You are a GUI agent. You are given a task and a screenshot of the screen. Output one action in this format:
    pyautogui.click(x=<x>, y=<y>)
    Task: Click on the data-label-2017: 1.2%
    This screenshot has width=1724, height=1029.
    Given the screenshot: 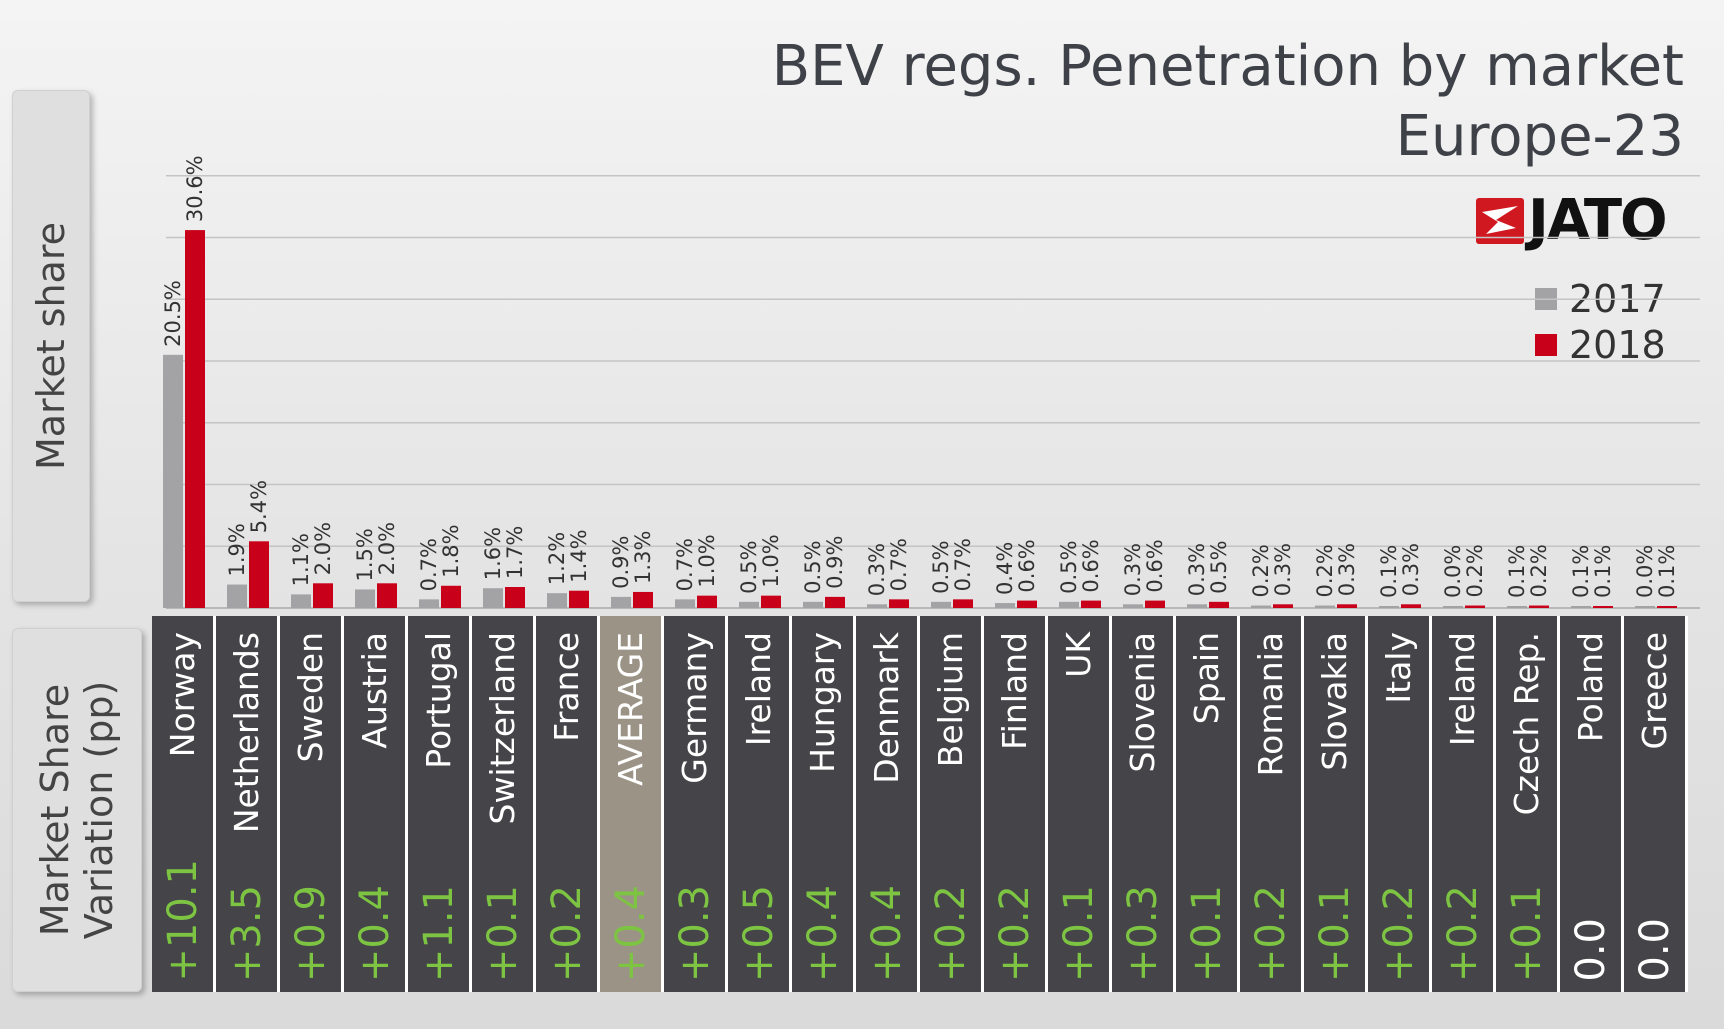 What is the action you would take?
    pyautogui.click(x=557, y=558)
    